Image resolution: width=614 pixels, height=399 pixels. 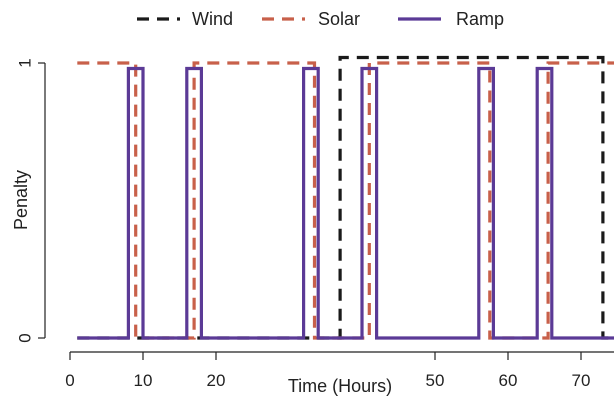 I want to click on x-tick-label: 70, so click(x=581, y=380).